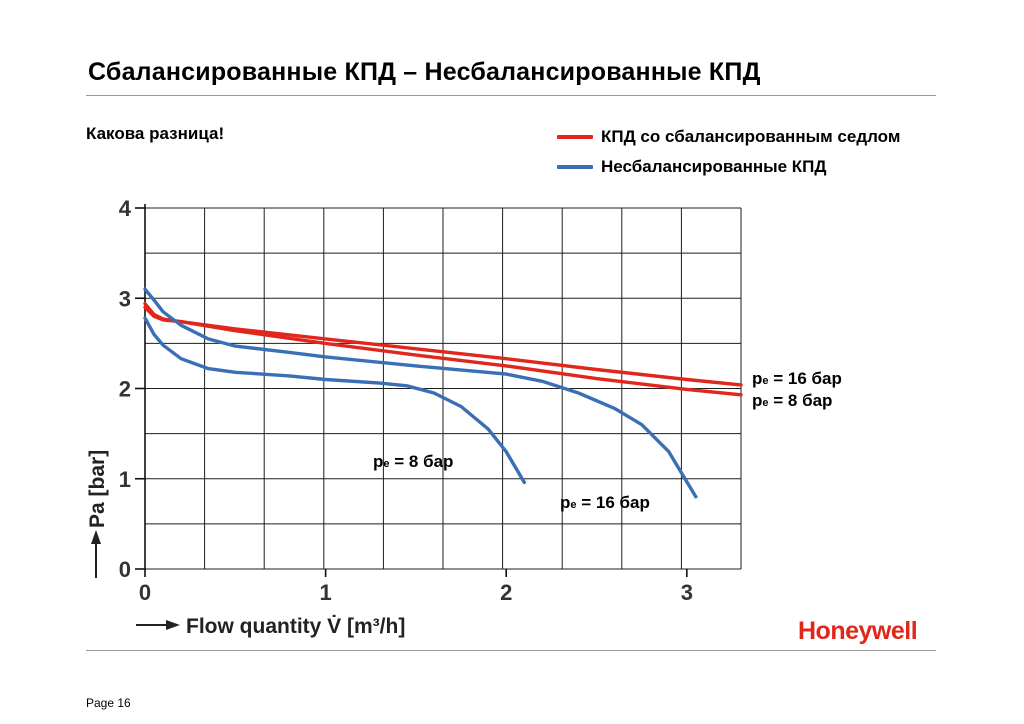 The width and height of the screenshot is (1024, 724). I want to click on legend-label-balanced: КПД со сбалансированным седлом, so click(751, 136).